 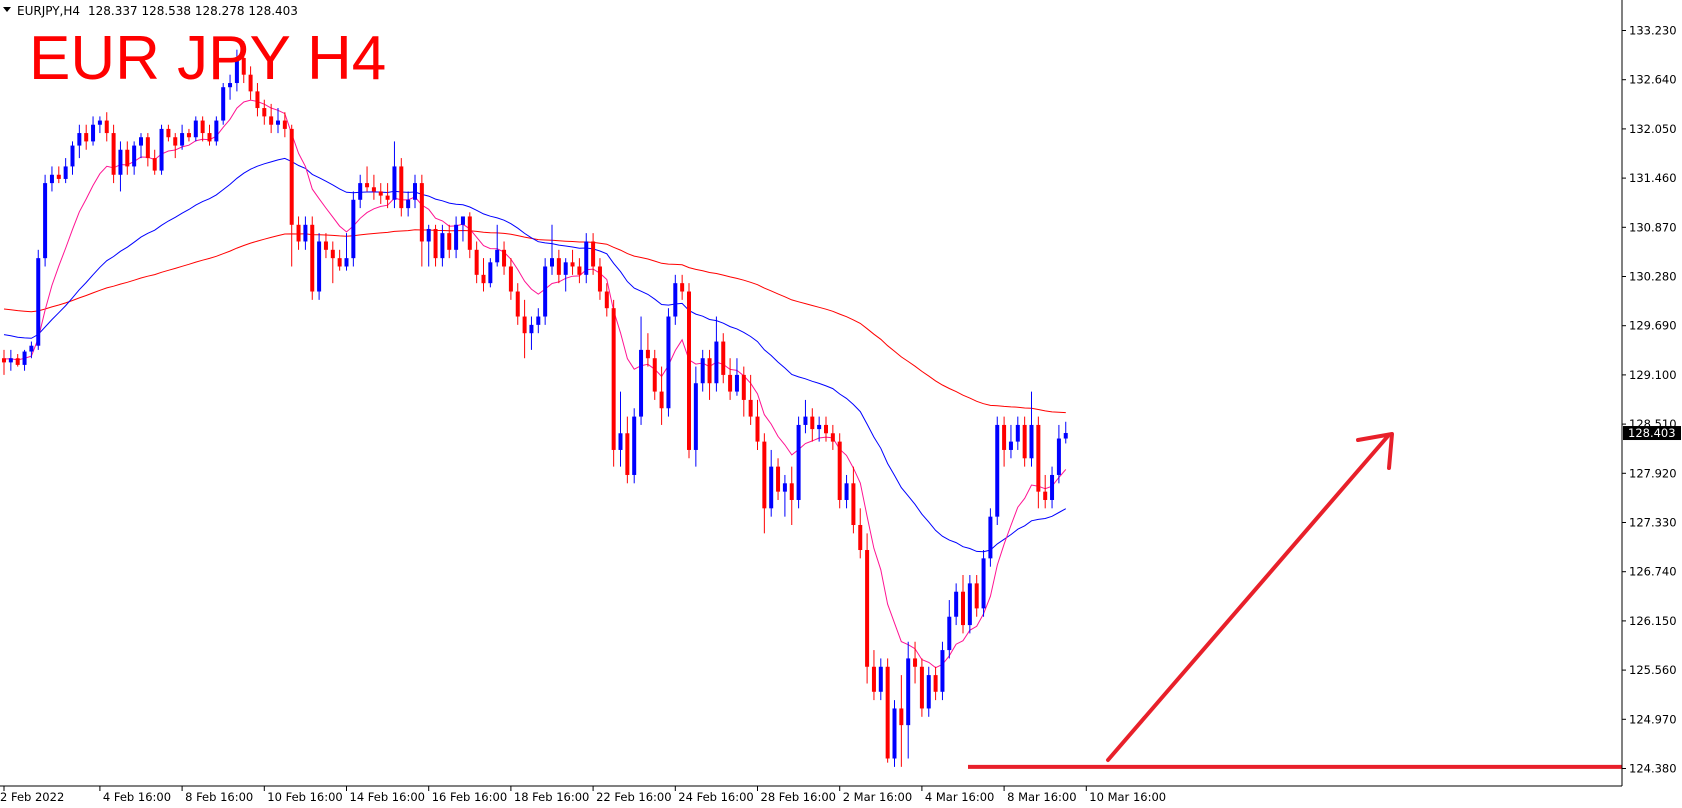 What do you see at coordinates (959, 797) in the screenshot?
I see `time-tick-label: 4 Mar 16:00` at bounding box center [959, 797].